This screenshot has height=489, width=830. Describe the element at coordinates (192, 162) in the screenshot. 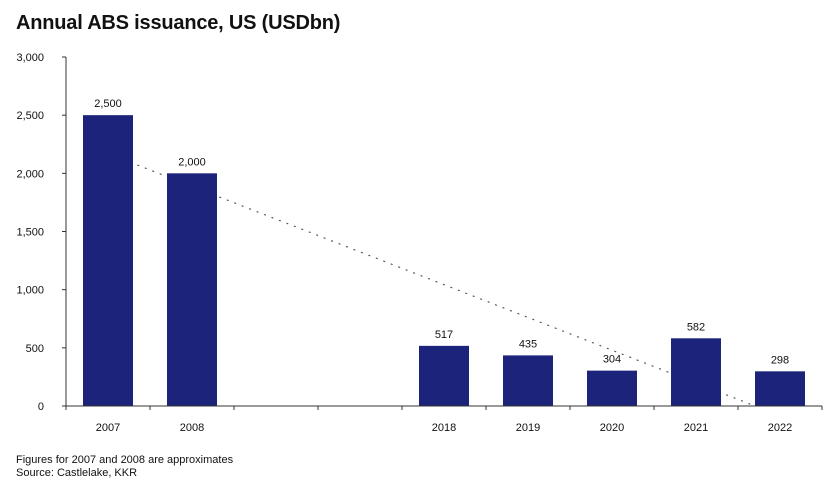

I see `data-label-2008: 2,000` at that location.